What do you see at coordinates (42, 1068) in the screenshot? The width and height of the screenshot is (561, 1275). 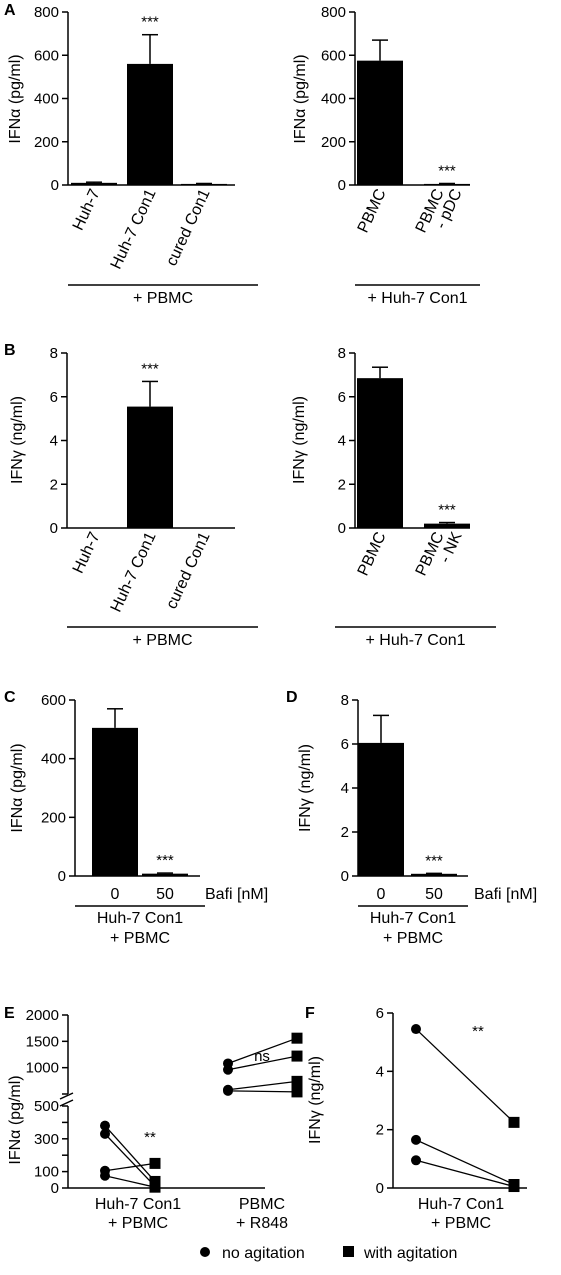 I see `y-tick-label: 1000` at bounding box center [42, 1068].